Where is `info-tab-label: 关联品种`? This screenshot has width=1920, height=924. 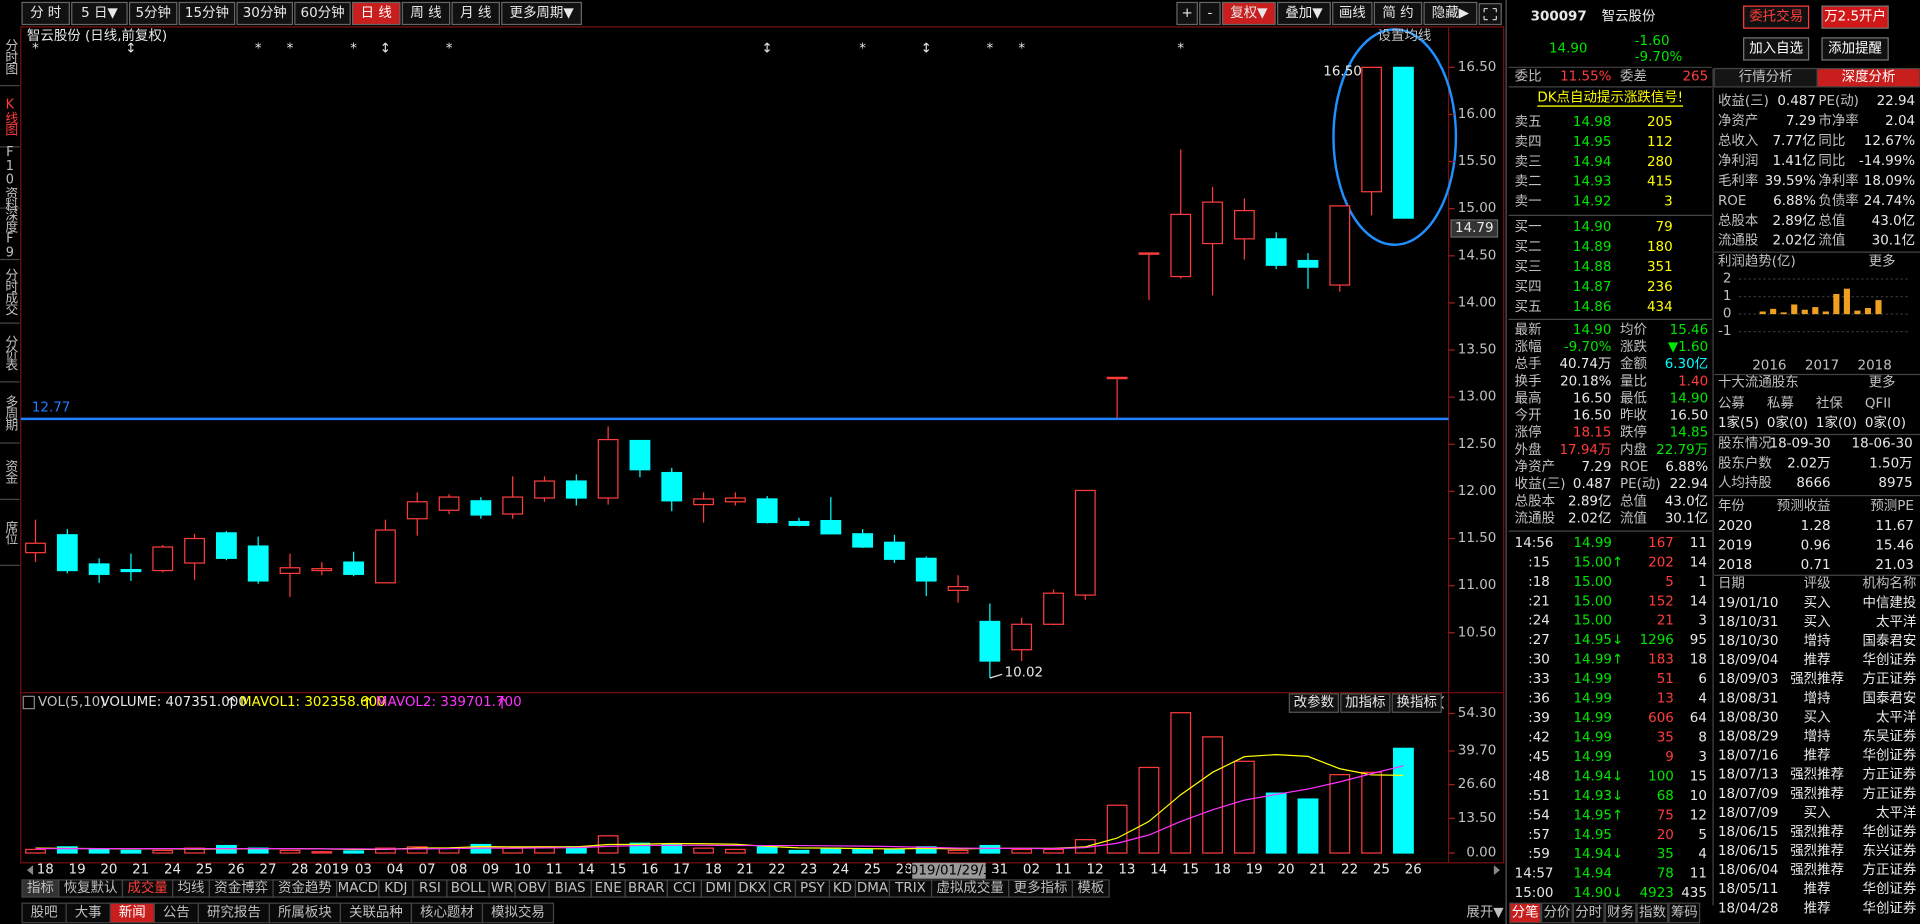 info-tab-label: 关联品种 is located at coordinates (376, 912).